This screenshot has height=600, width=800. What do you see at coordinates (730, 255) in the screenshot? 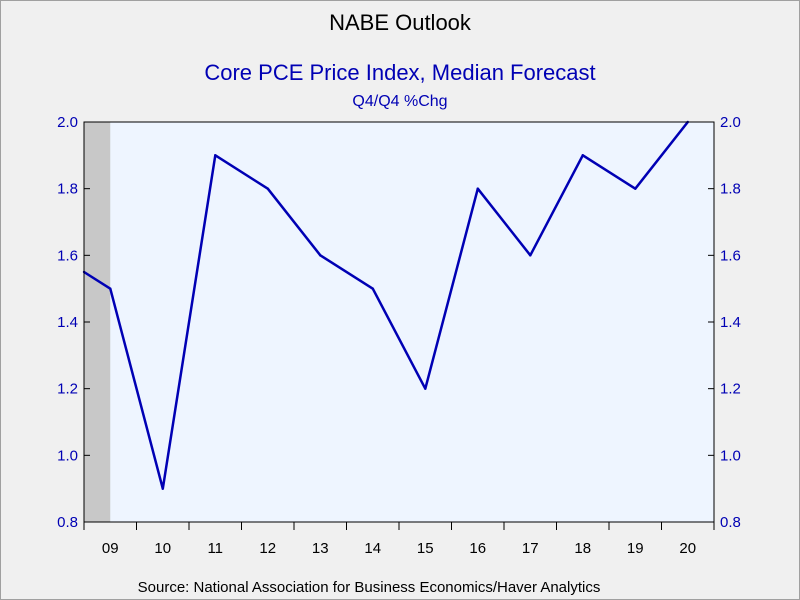
I see `y-tick-label-right: 1.6` at bounding box center [730, 255].